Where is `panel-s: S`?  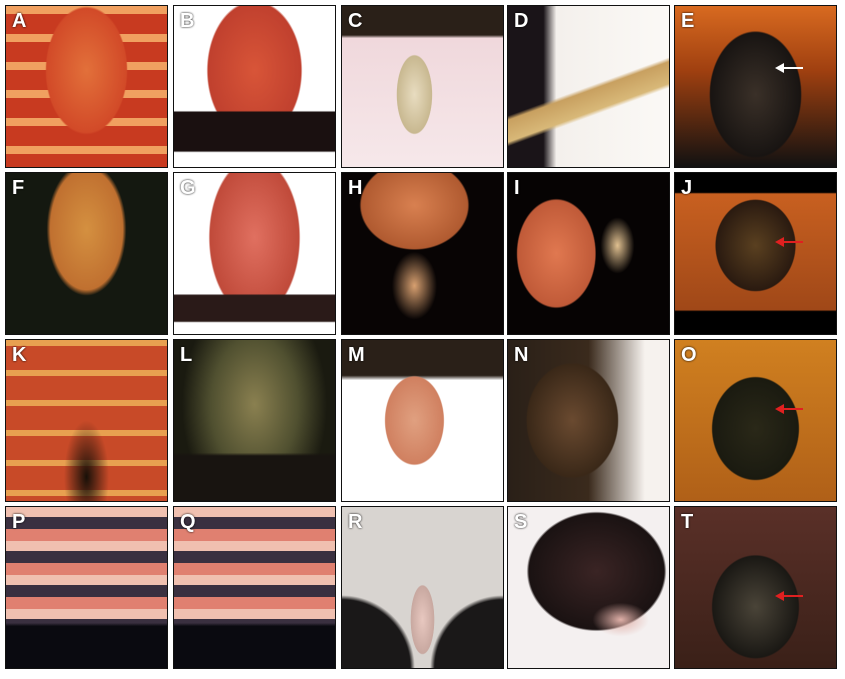
panel-s: S is located at coordinates (588, 587).